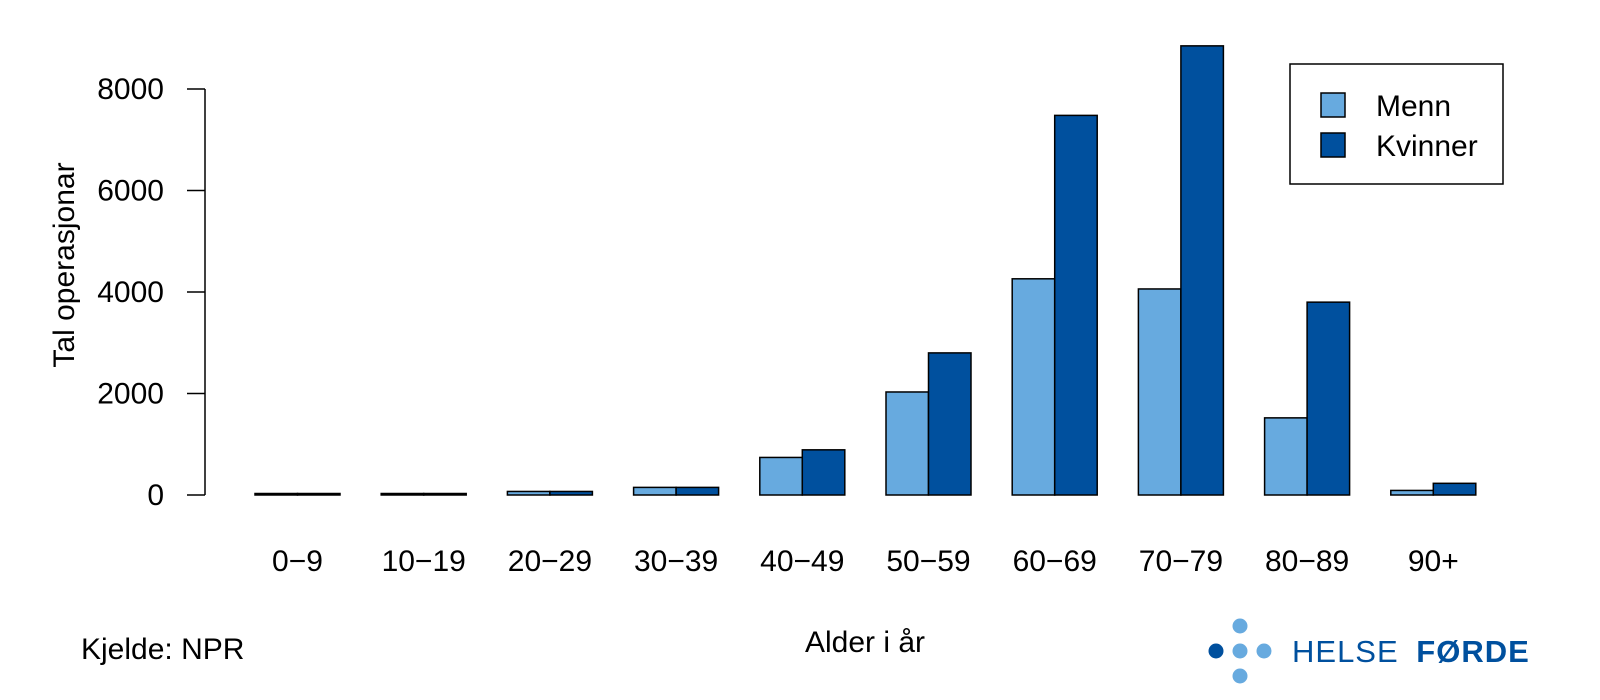 The width and height of the screenshot is (1600, 700). Describe the element at coordinates (64, 264) in the screenshot. I see `y-axis-title: Tal operasjonar` at that location.